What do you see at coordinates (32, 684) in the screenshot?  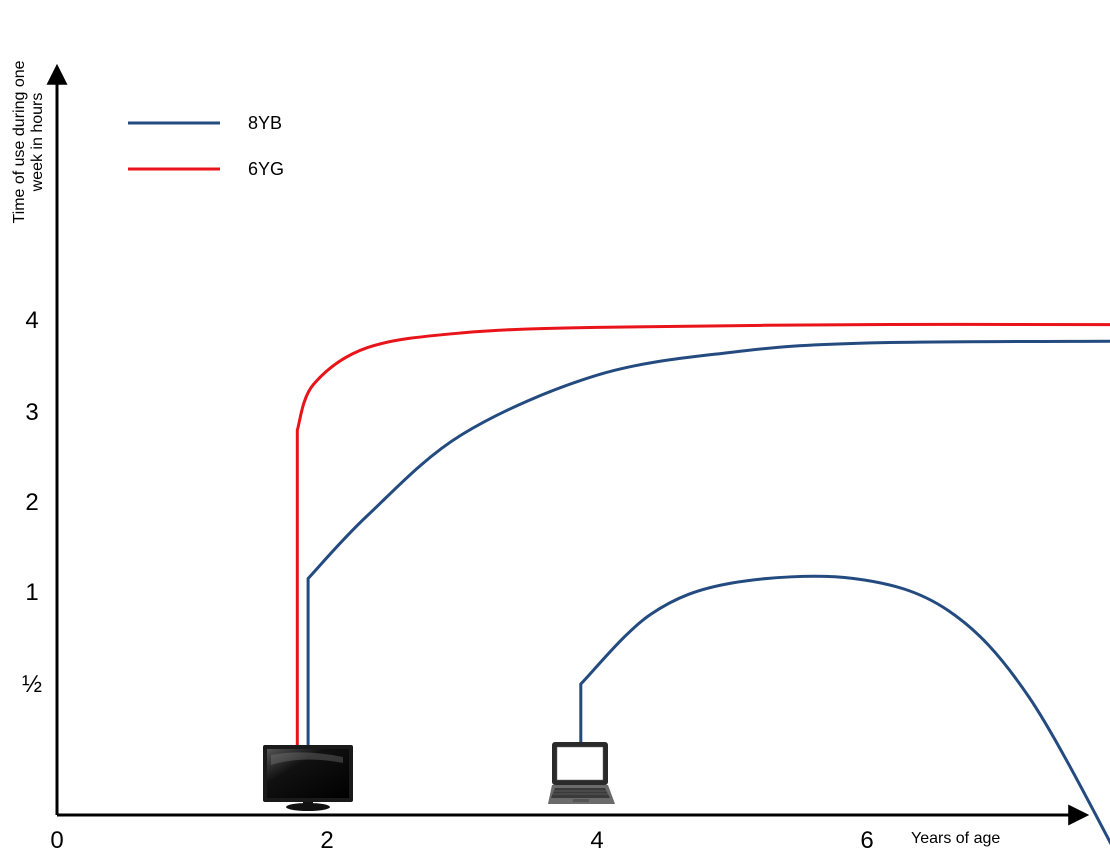 I see `y-tick-label: ½` at bounding box center [32, 684].